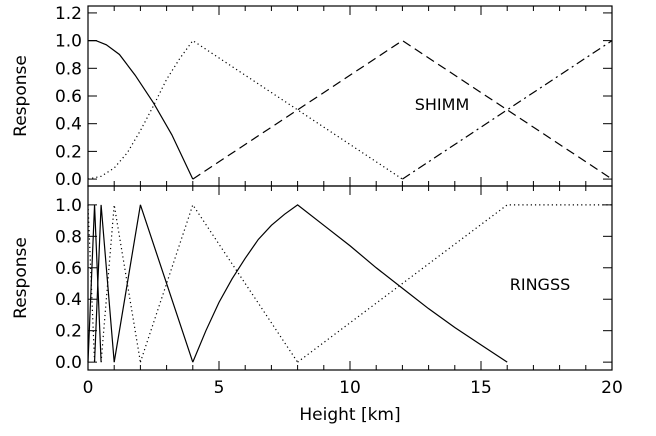  Describe the element at coordinates (68, 97) in the screenshot. I see `shimm-ytick-label: 0.6` at that location.